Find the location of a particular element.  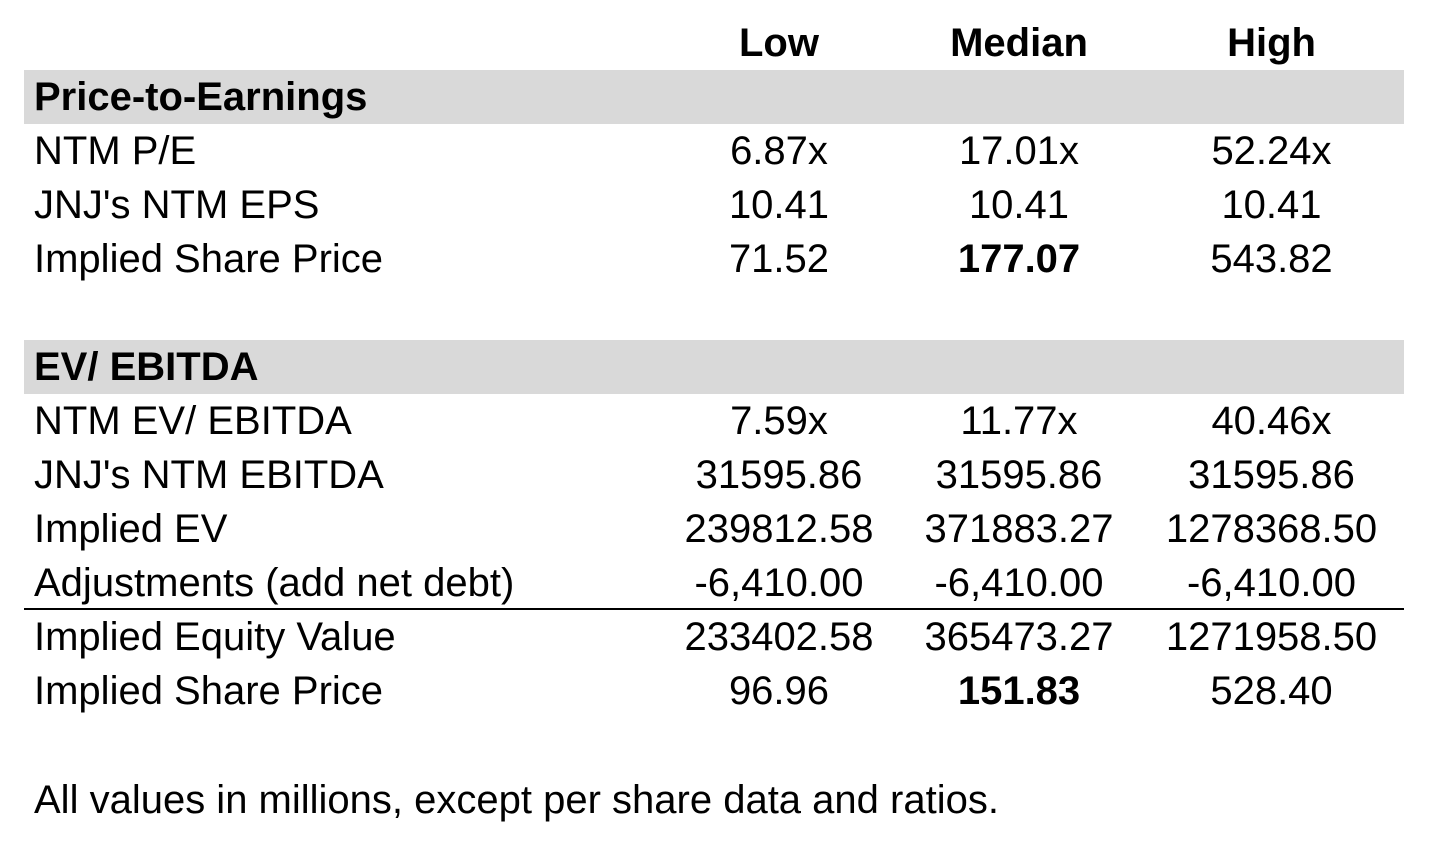

cell-low: 71.52 is located at coordinates (779, 259).